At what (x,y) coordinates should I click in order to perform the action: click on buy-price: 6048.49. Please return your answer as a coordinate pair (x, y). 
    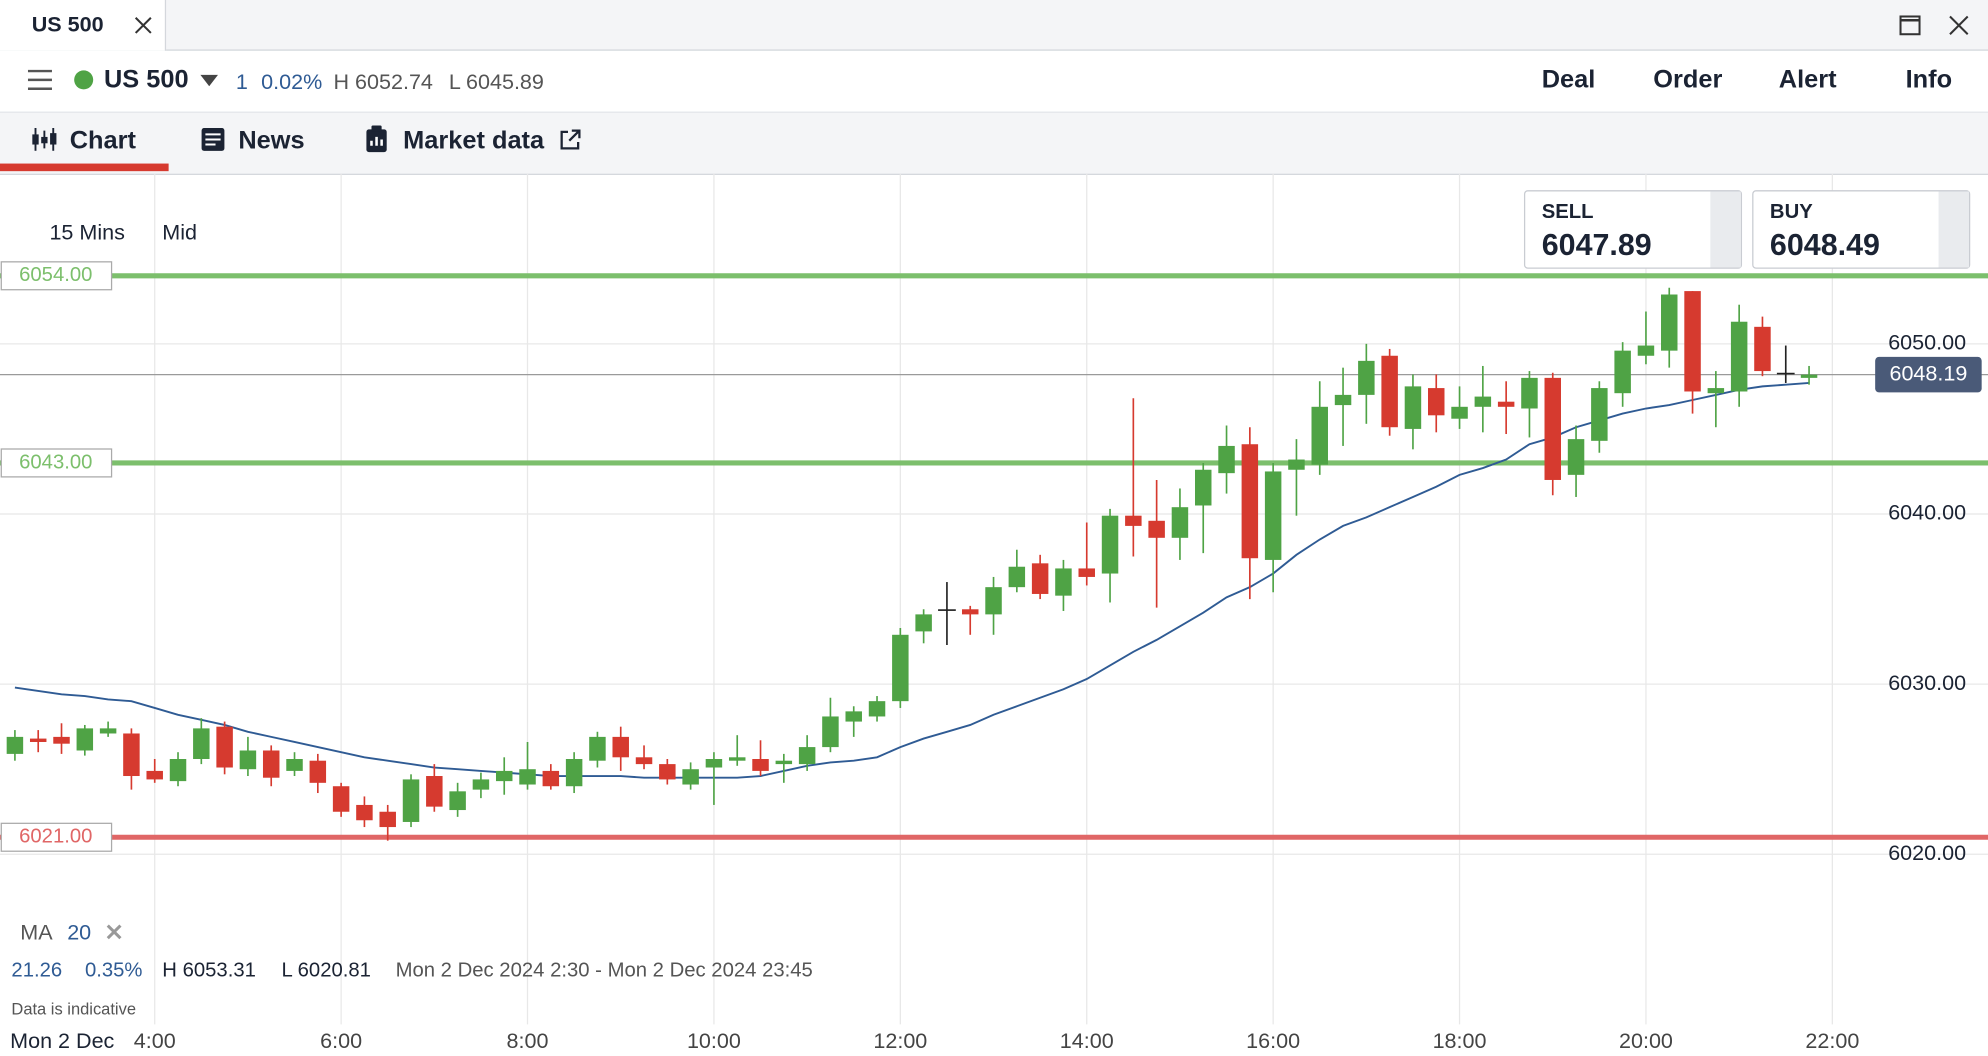
    Looking at the image, I should click on (1824, 245).